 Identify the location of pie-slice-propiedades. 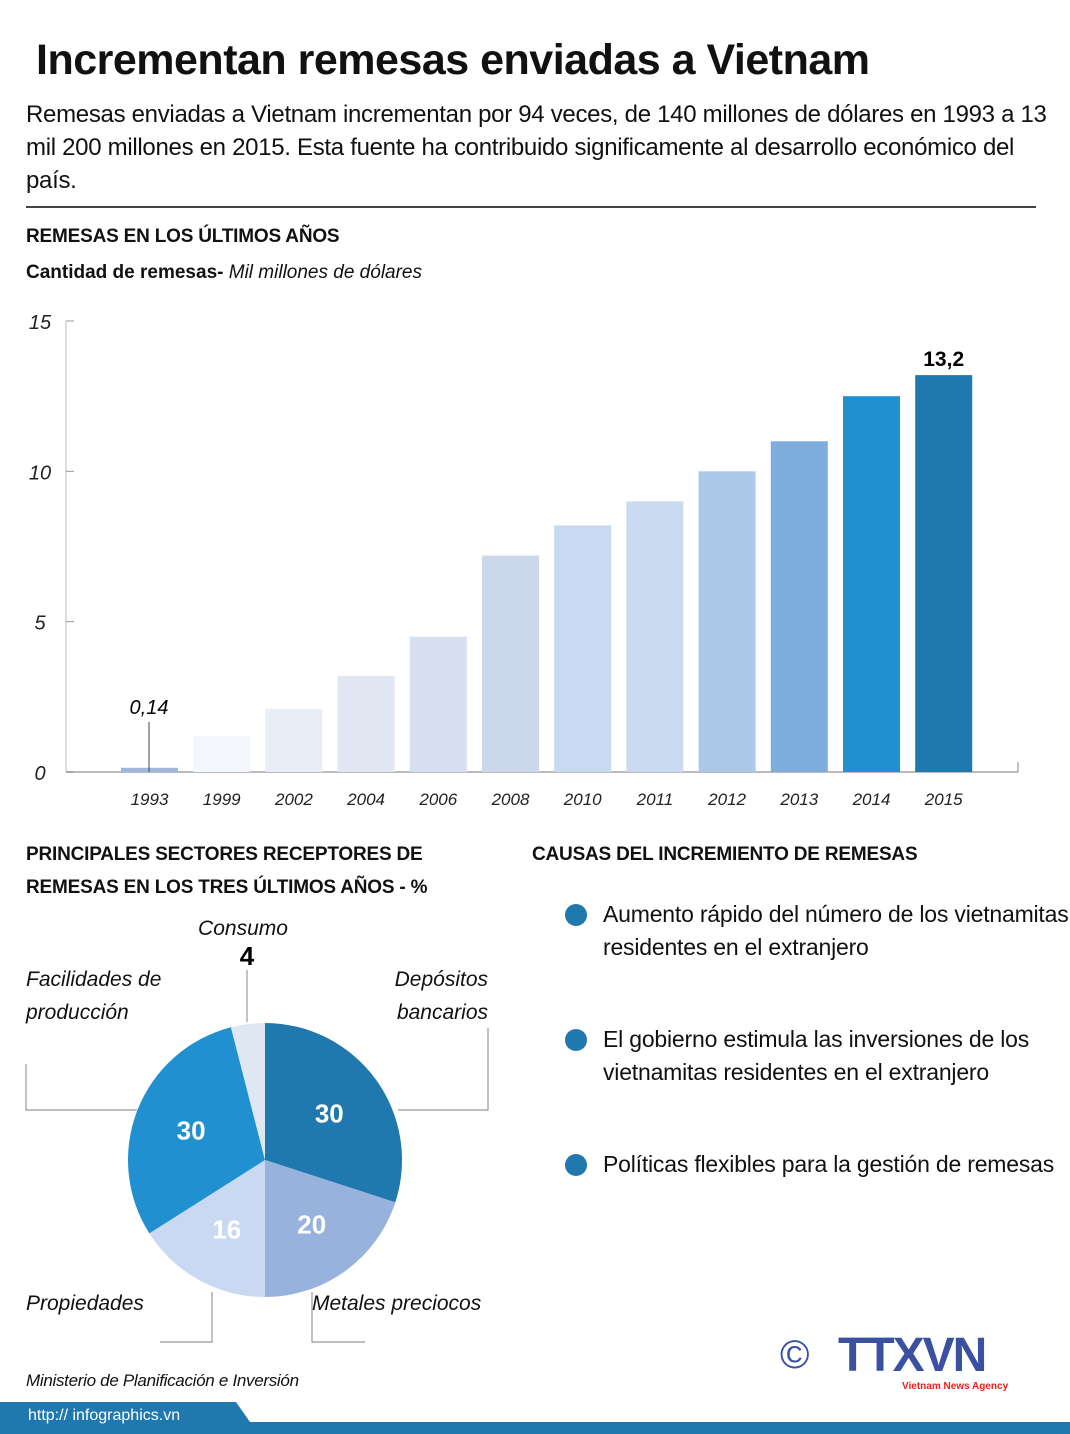
(207, 1228).